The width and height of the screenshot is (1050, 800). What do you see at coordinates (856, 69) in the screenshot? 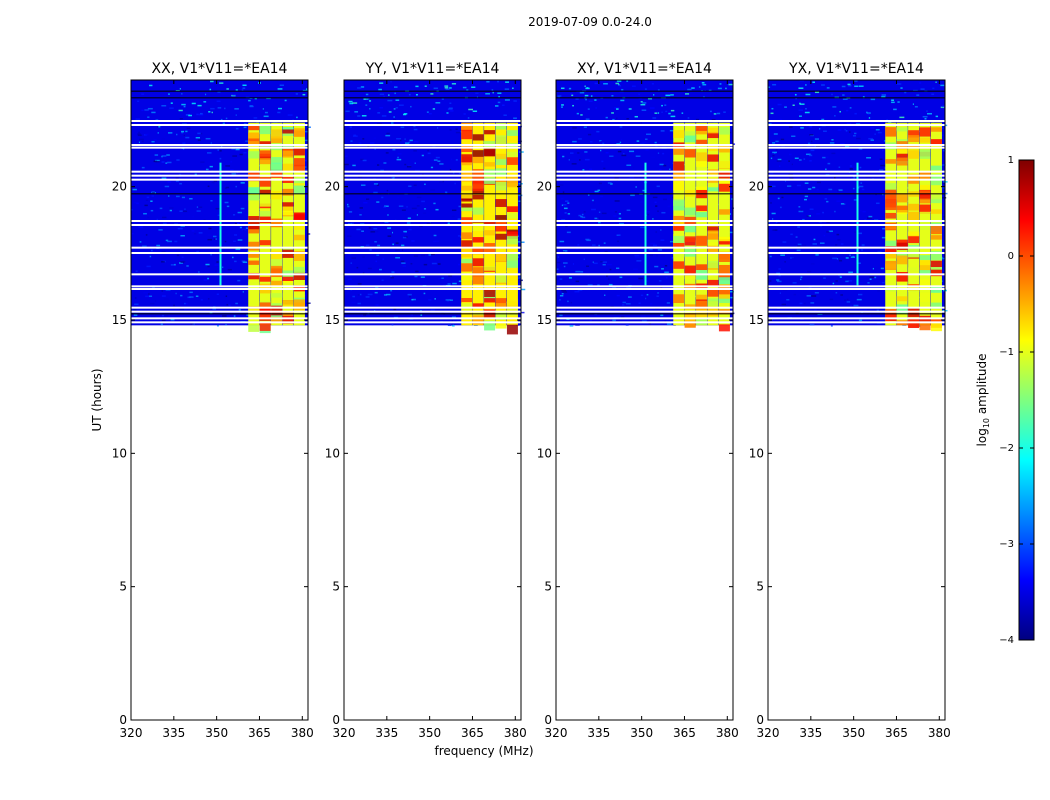
I see `panel-title: YX, V1*V11=*EA14` at bounding box center [856, 69].